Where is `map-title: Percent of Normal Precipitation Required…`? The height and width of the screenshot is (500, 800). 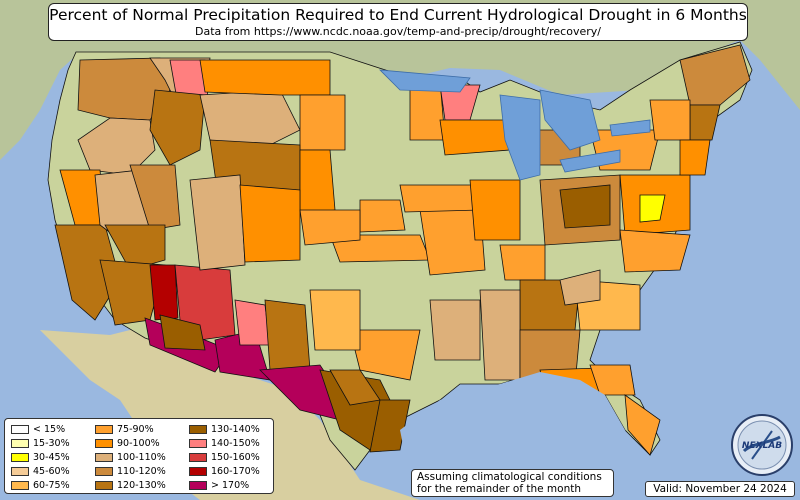
map-title: Percent of Normal Precipitation Required… is located at coordinates (398, 15).